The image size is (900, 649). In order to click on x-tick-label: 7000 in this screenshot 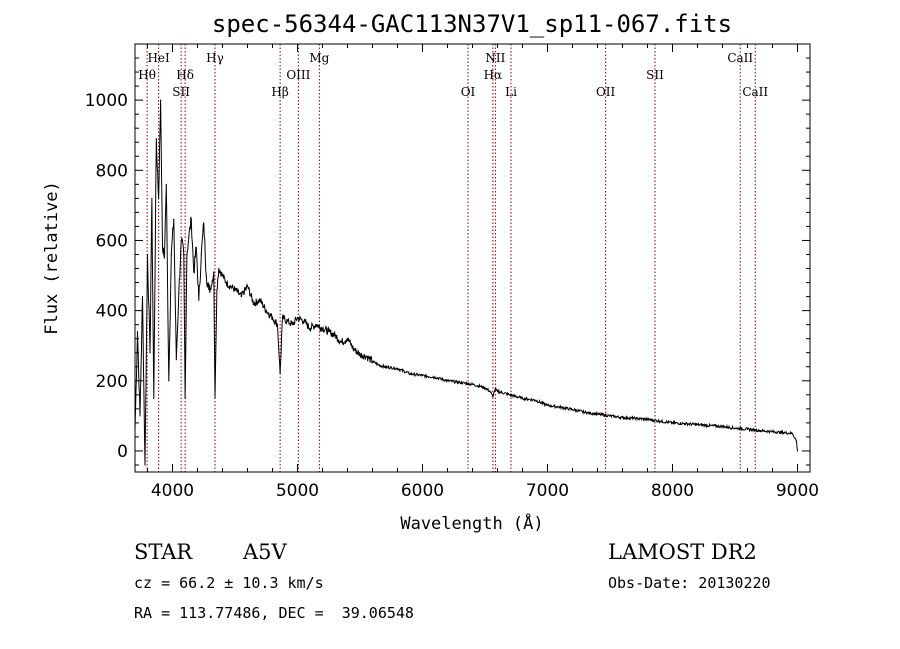, I will do `click(547, 491)`.